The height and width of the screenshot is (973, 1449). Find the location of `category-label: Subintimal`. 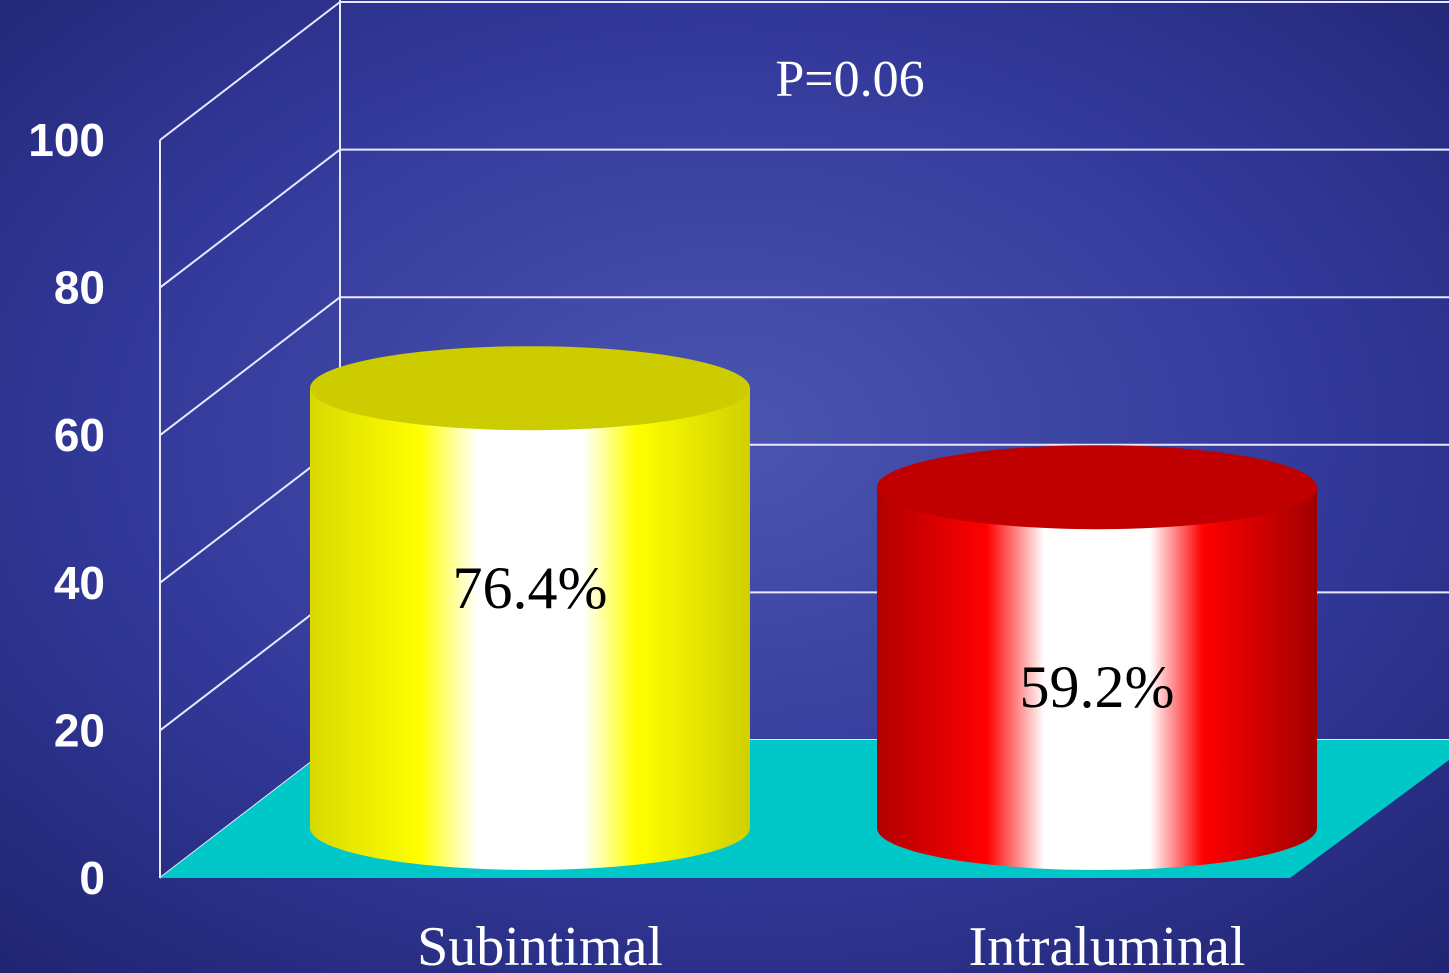

category-label: Subintimal is located at coordinates (540, 944).